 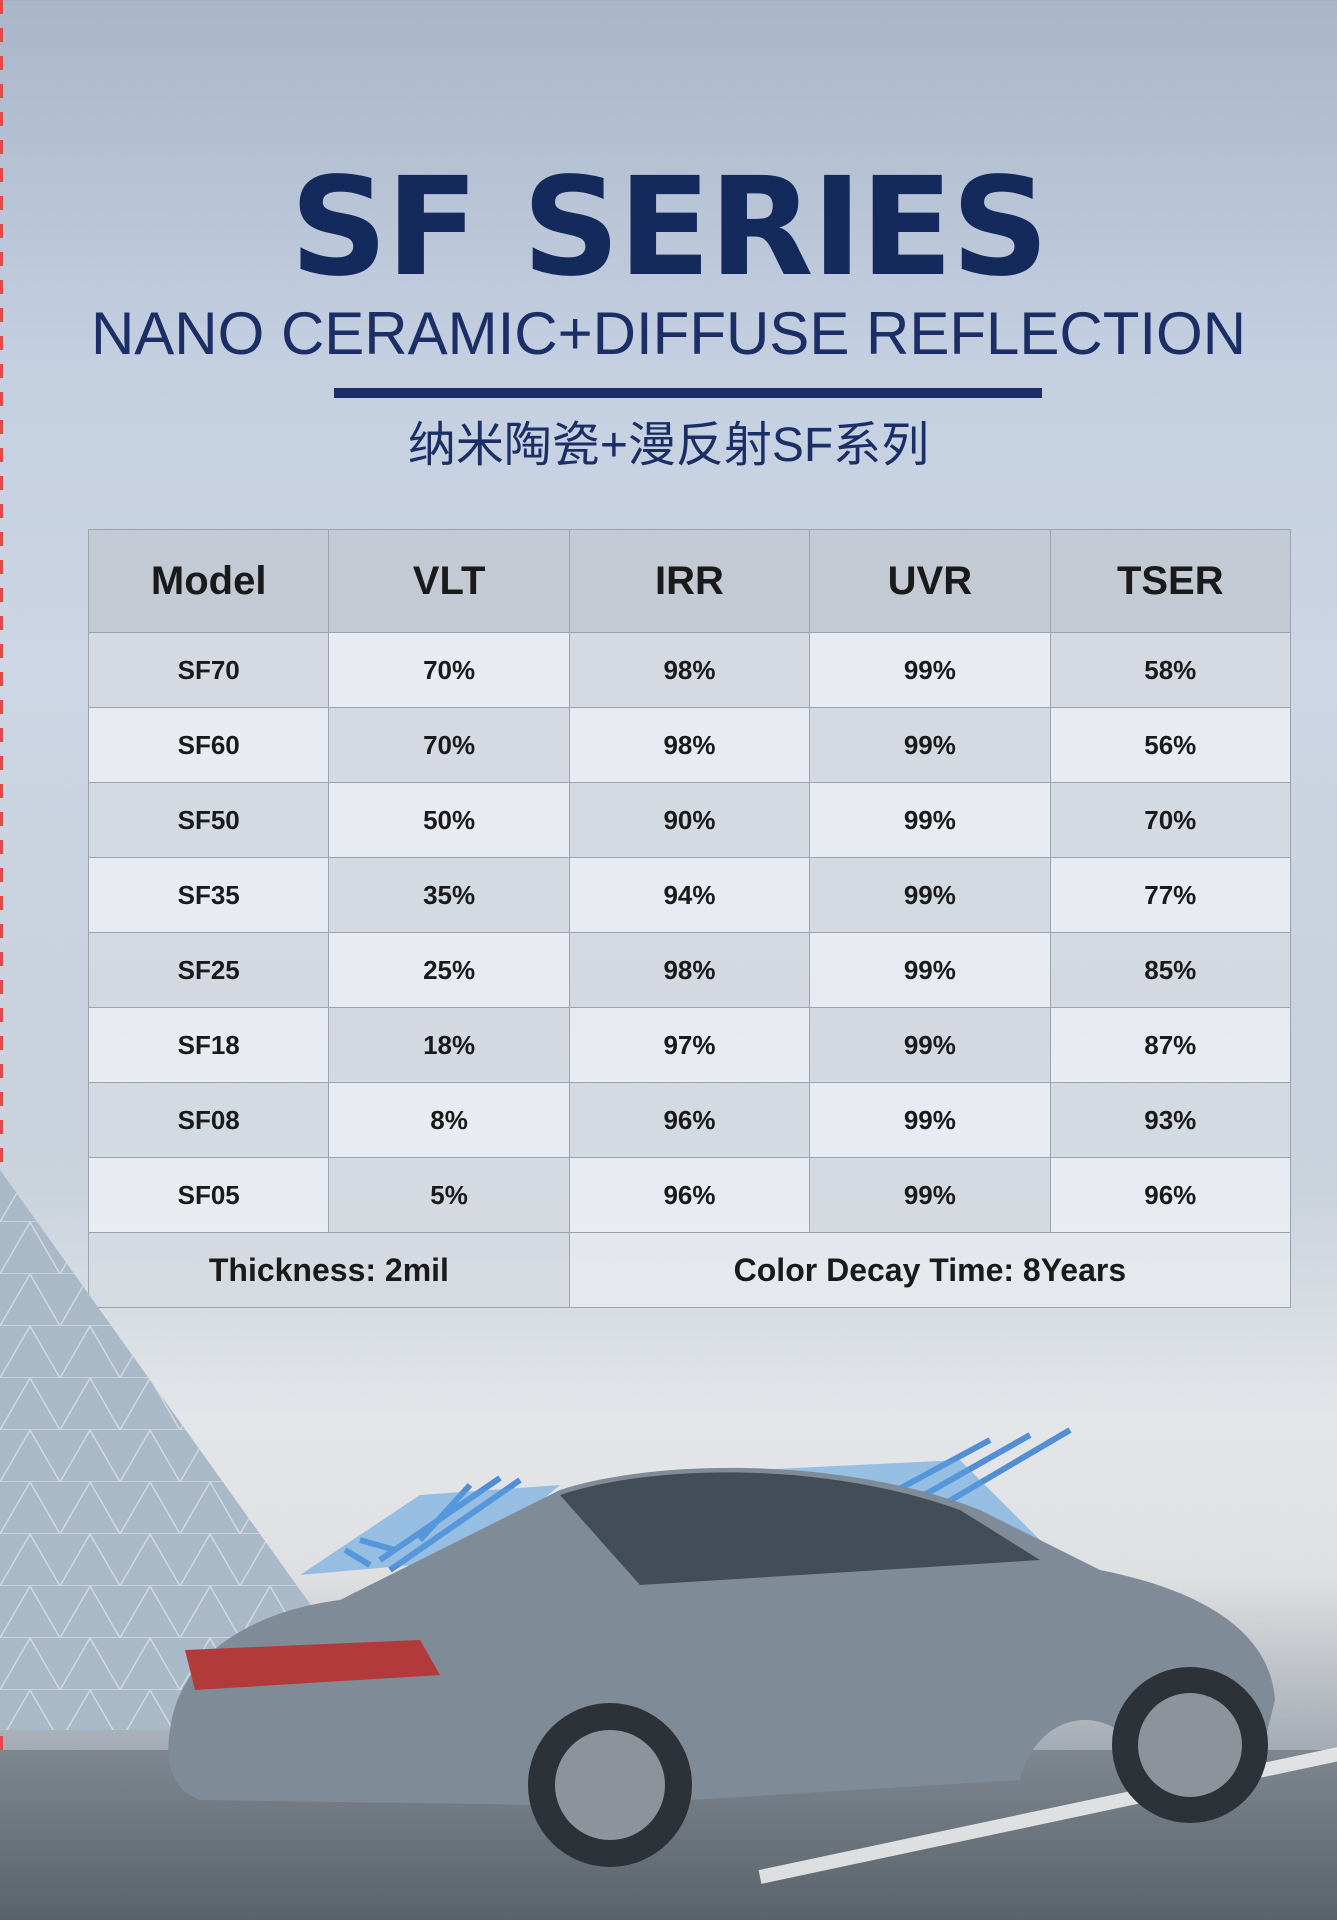 What do you see at coordinates (208, 745) in the screenshot?
I see `cell-model: SF60` at bounding box center [208, 745].